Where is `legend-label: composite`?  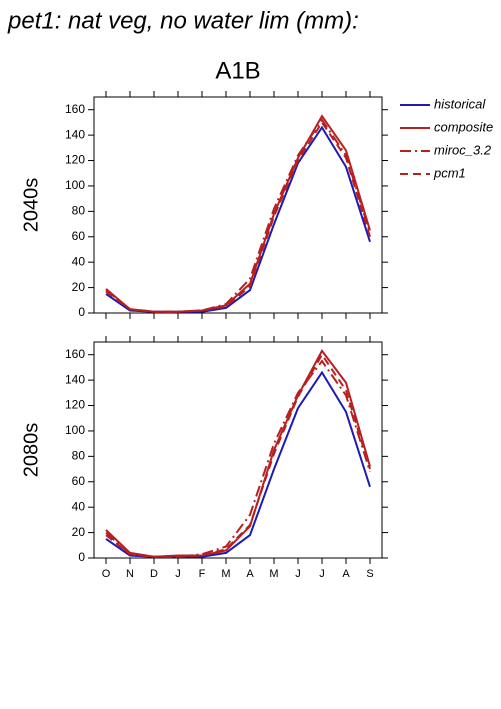 legend-label: composite is located at coordinates (463, 126).